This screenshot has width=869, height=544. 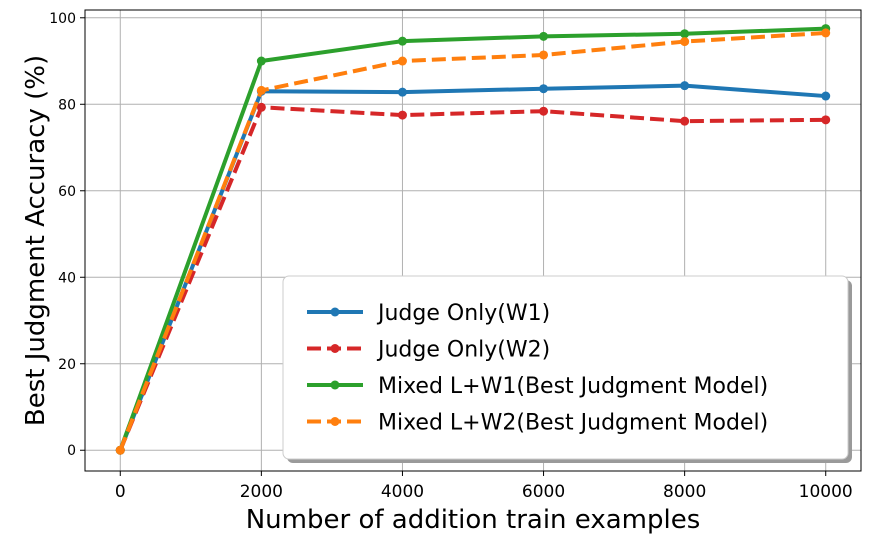 What do you see at coordinates (826, 492) in the screenshot?
I see `x-tick-label: 10000` at bounding box center [826, 492].